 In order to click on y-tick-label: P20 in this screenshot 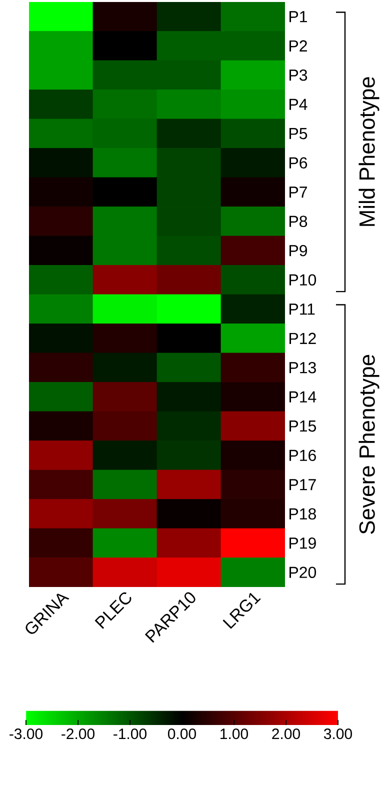, I will do `click(303, 572)`.